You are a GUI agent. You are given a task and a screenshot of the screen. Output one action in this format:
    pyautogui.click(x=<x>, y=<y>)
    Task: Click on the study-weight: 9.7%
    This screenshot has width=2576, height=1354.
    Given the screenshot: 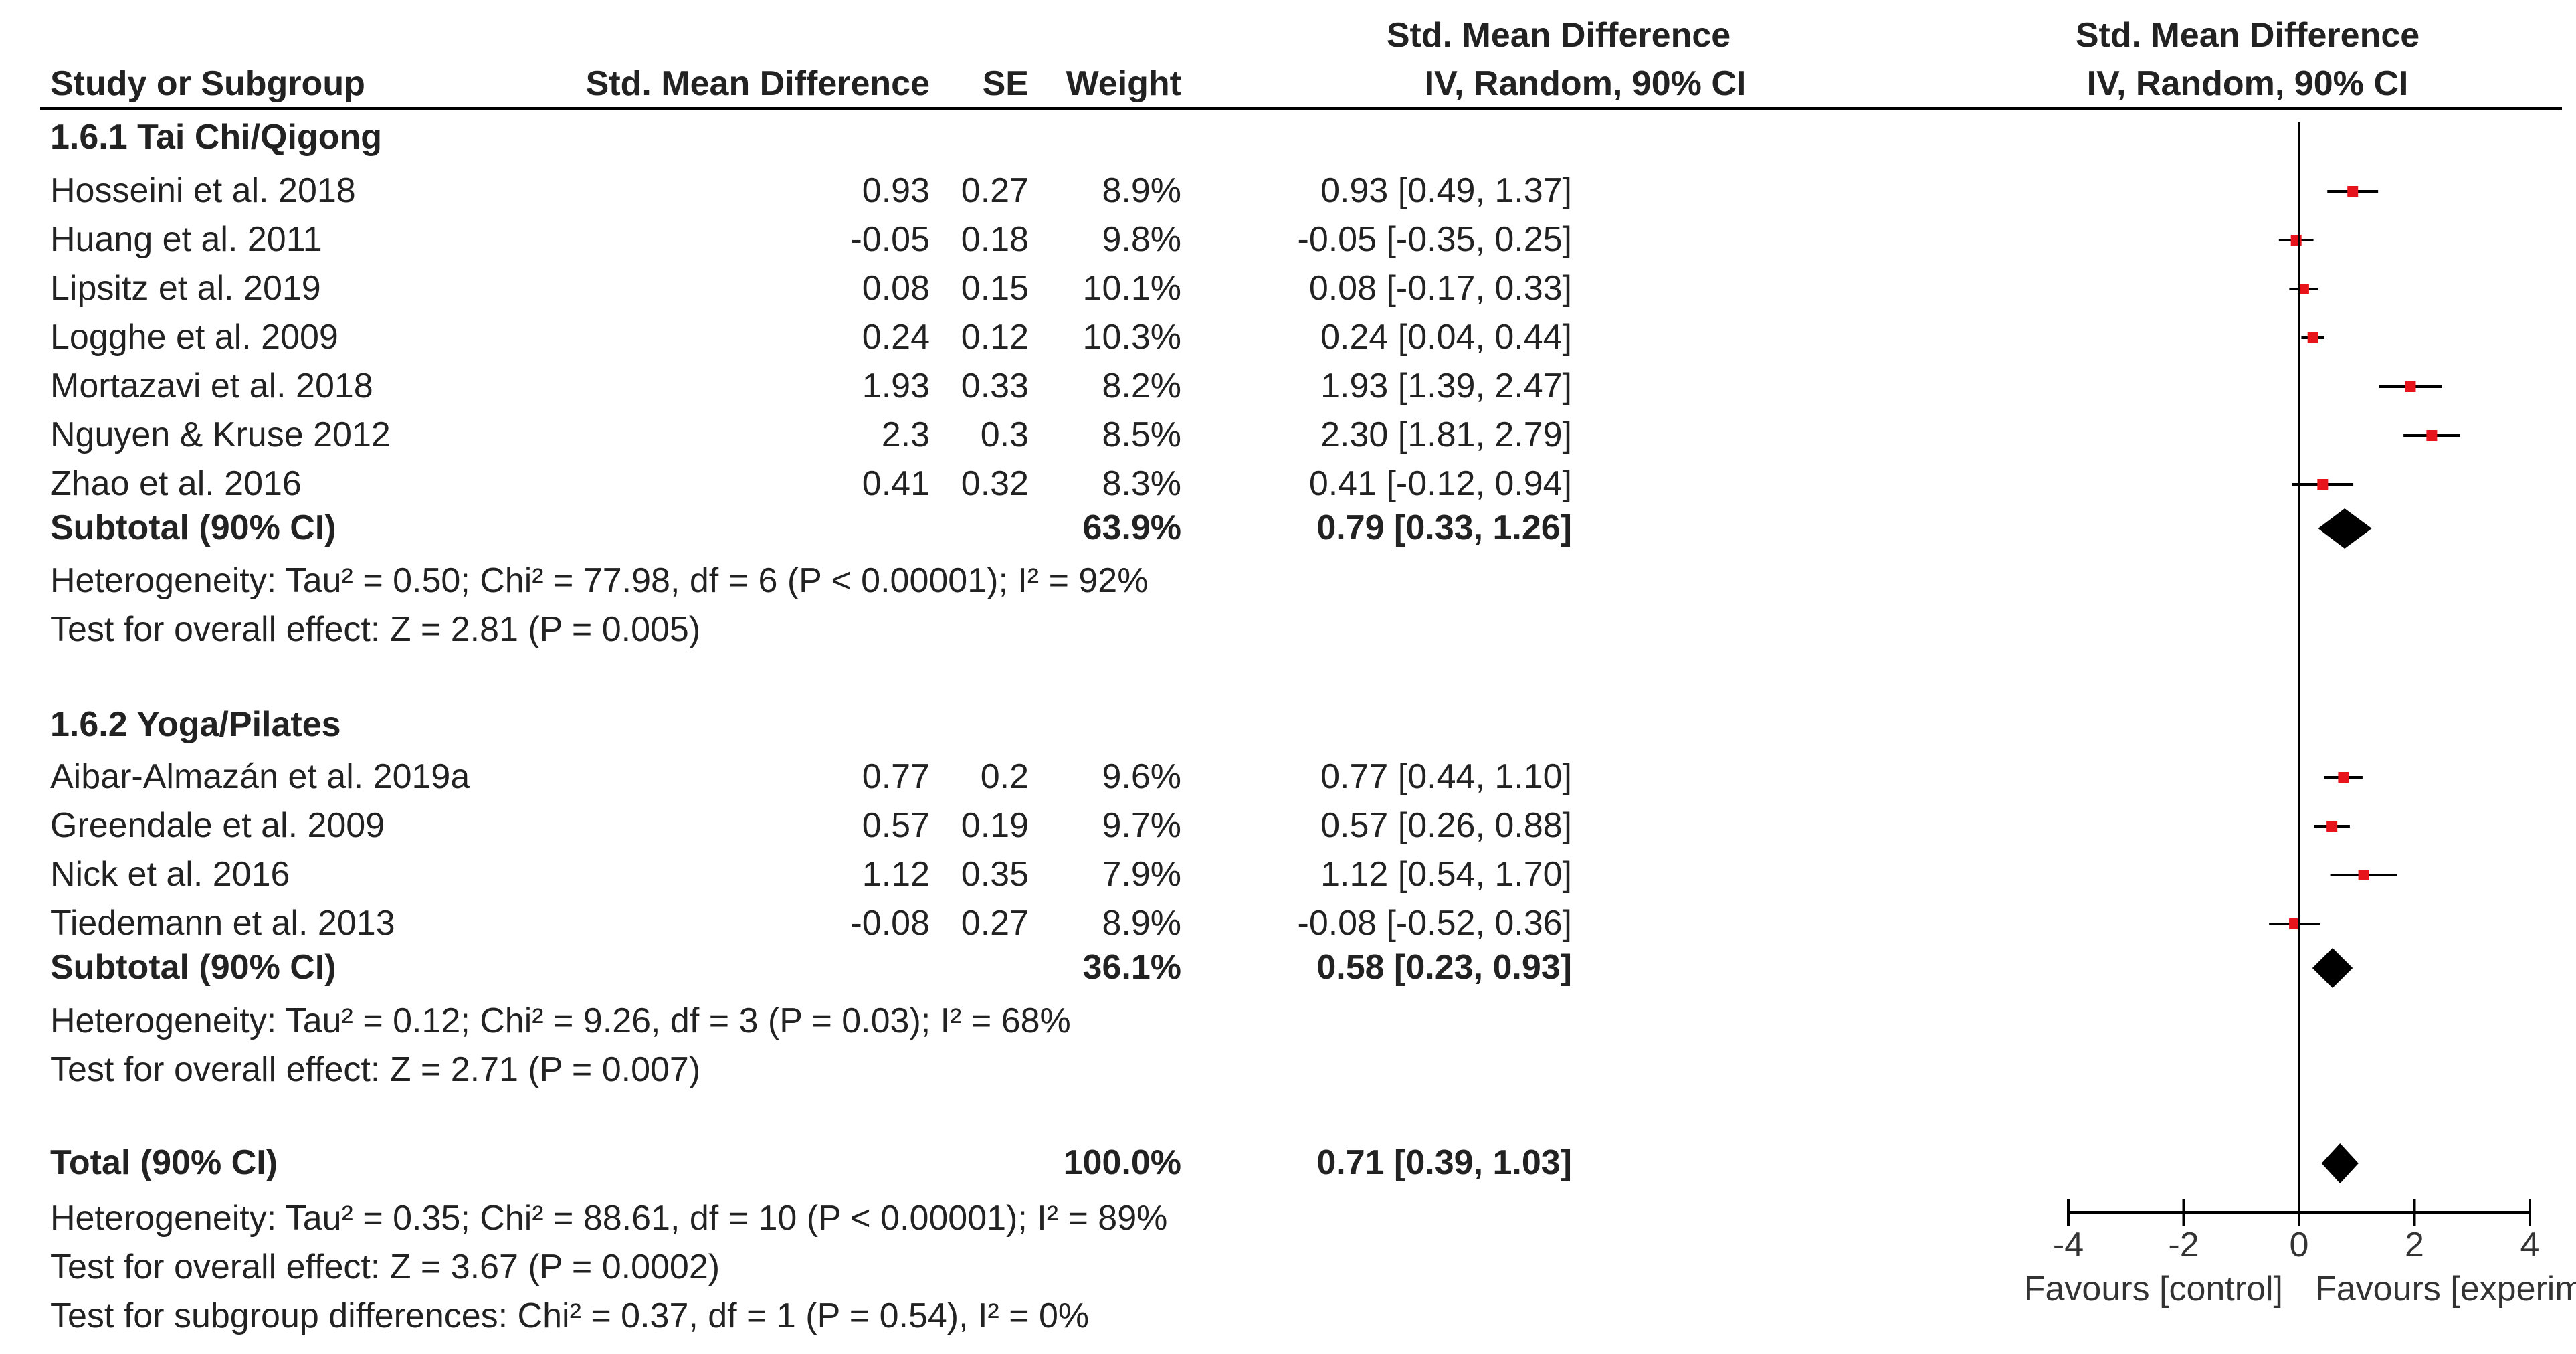 What is the action you would take?
    pyautogui.click(x=1141, y=825)
    